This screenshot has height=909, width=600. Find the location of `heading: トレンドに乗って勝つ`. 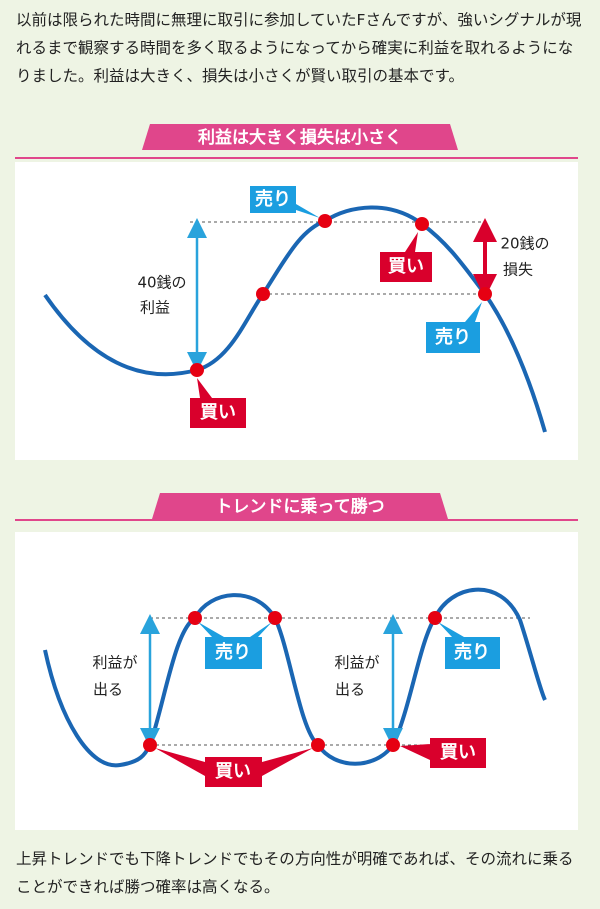

heading: トレンドに乗って勝つ is located at coordinates (299, 506).